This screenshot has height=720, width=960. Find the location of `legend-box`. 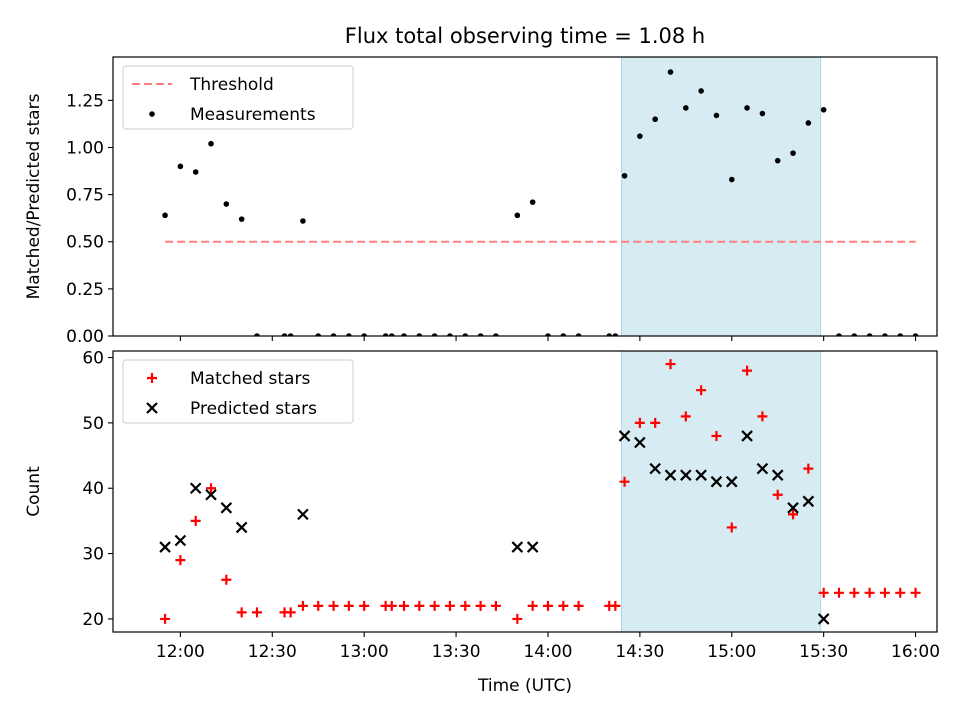

legend-box is located at coordinates (238, 391).